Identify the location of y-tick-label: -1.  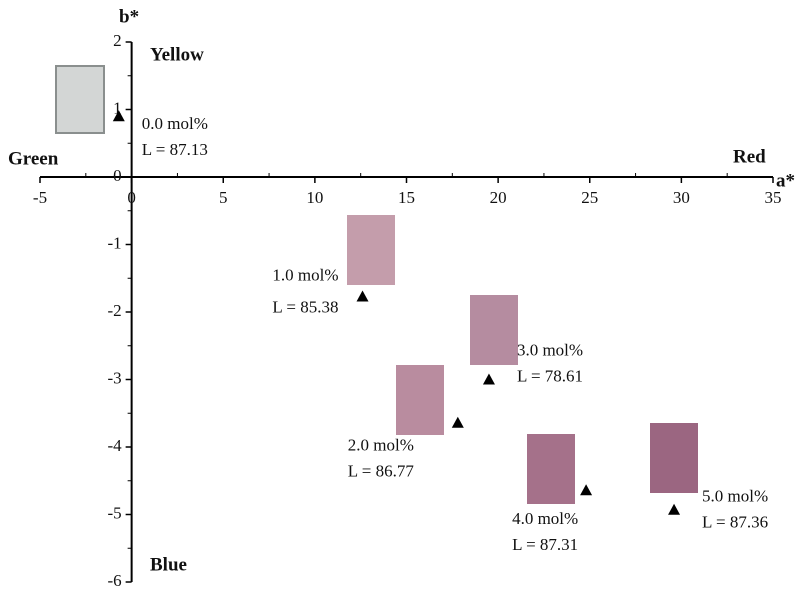
(114, 242).